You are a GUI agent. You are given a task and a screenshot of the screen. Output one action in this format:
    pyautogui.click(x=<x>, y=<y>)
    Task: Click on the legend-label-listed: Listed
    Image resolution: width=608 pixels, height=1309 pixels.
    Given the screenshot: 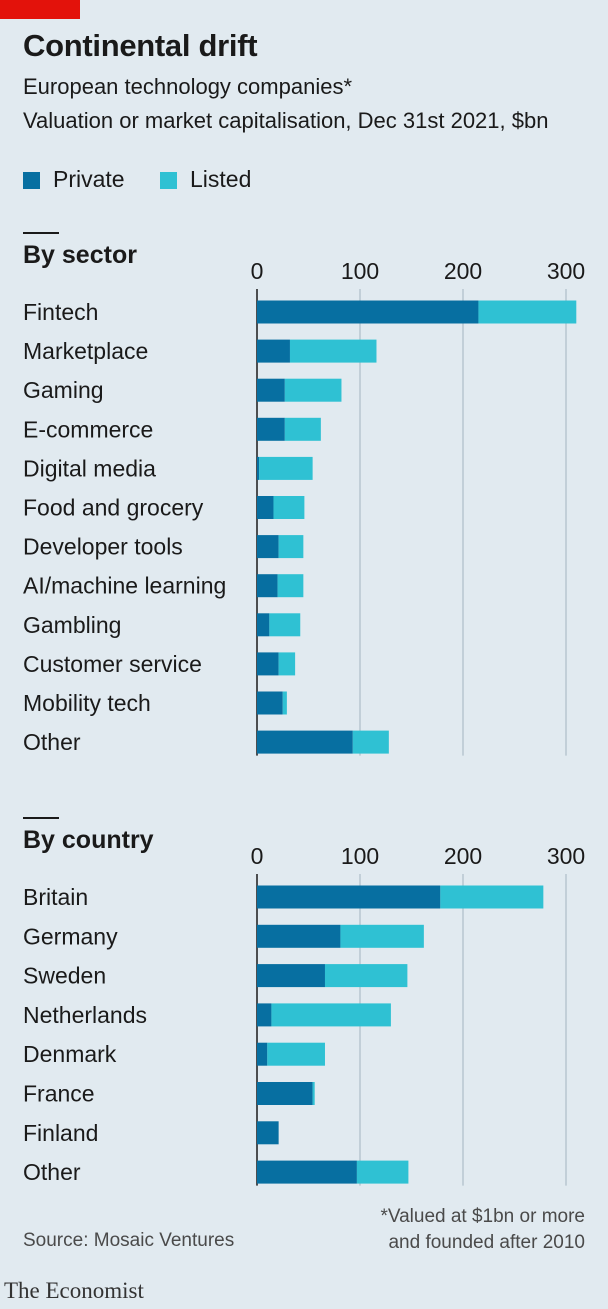 What is the action you would take?
    pyautogui.click(x=221, y=179)
    